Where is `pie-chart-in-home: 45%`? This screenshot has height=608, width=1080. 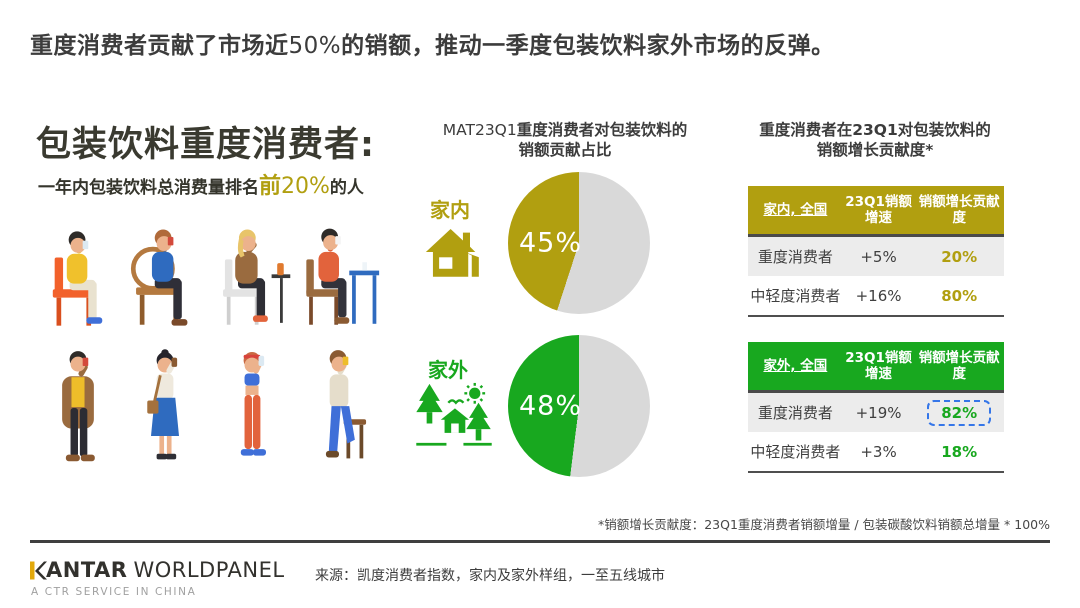
pie-chart-in-home: 45% is located at coordinates (579, 243).